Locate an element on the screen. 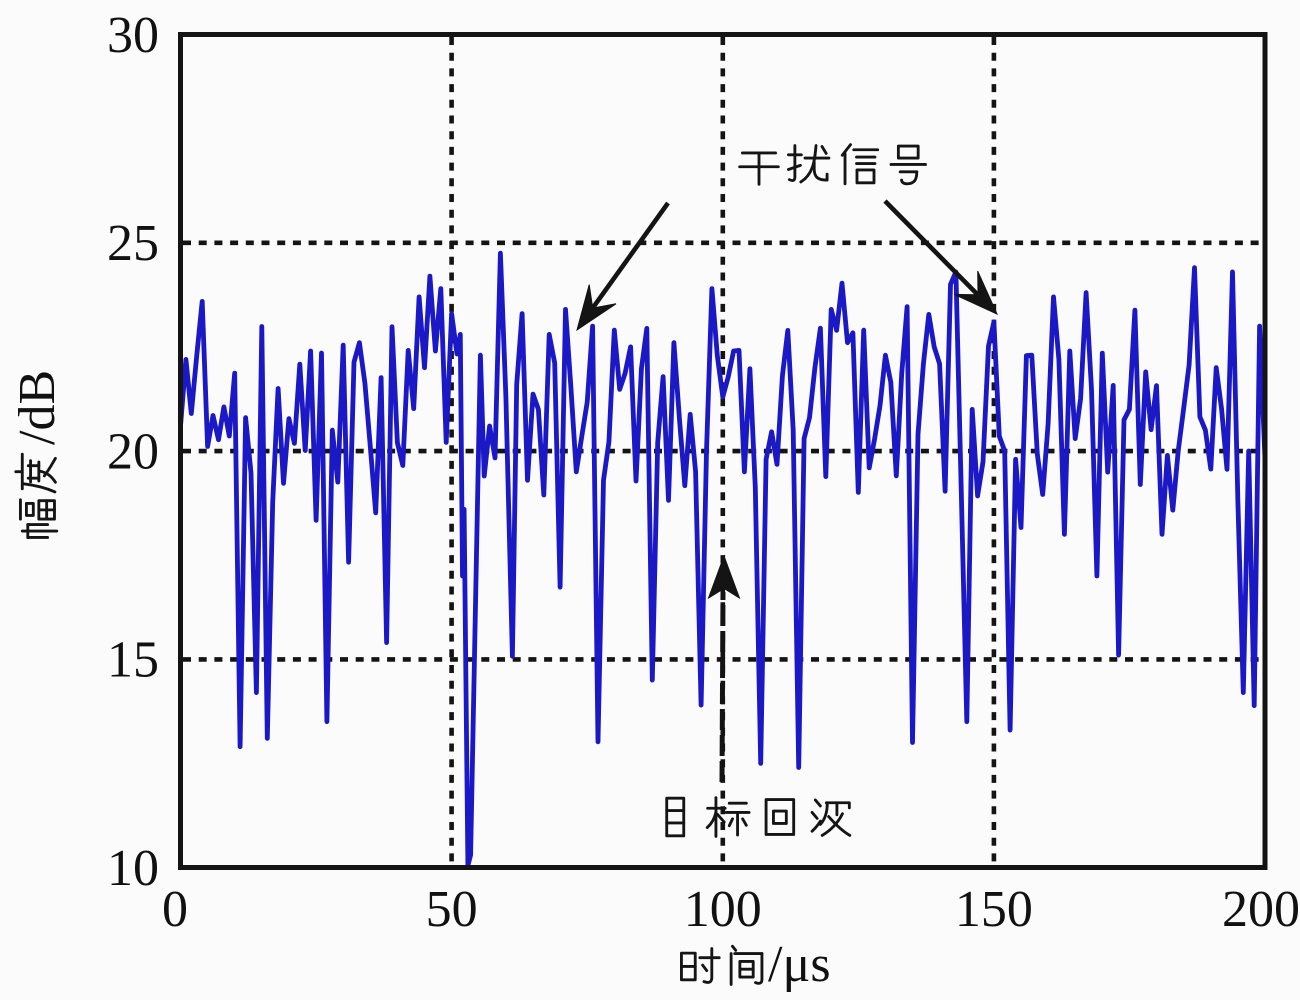 The image size is (1300, 1000). svg-text: 20 is located at coordinates (133, 451).